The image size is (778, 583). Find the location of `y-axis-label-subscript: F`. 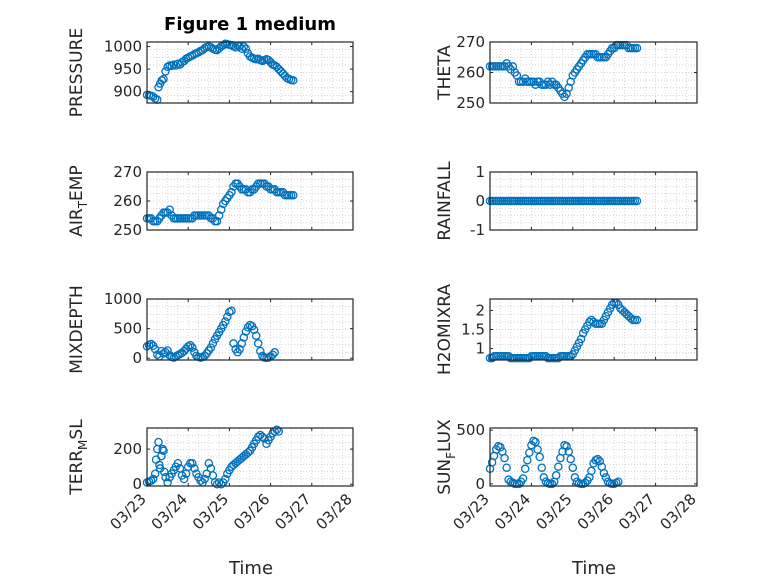

y-axis-label-subscript: F is located at coordinates (451, 455).